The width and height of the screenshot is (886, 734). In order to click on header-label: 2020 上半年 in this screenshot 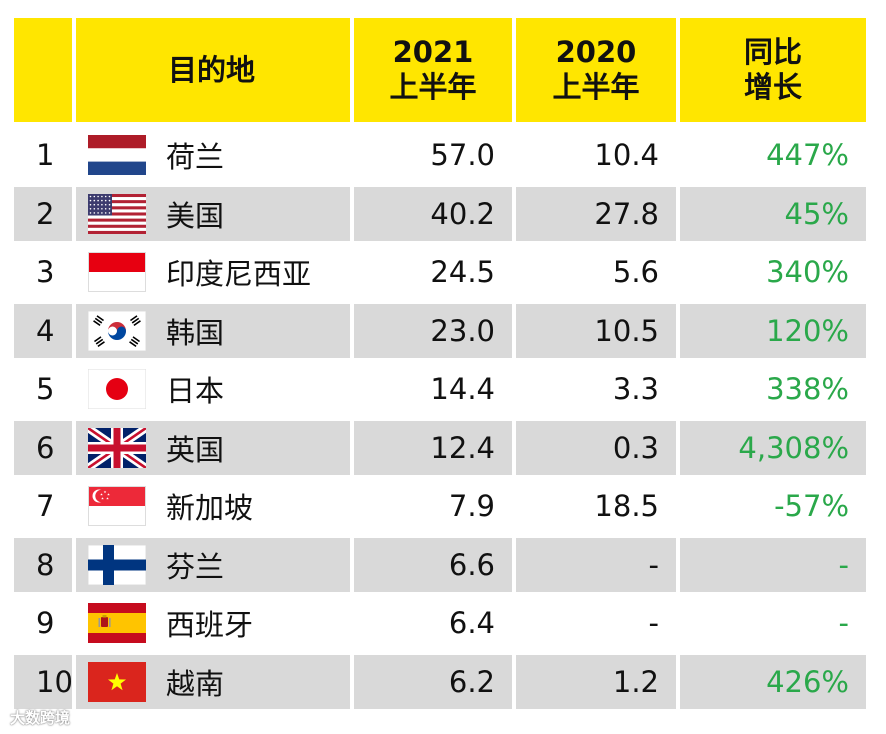, I will do `click(595, 70)`.